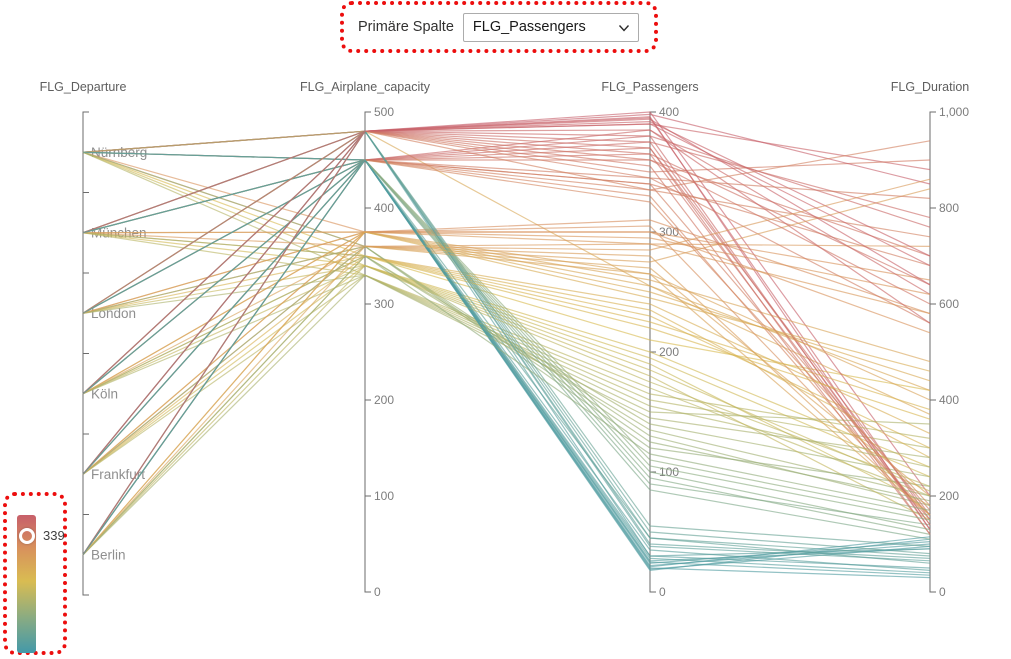 This screenshot has height=659, width=1011. What do you see at coordinates (104, 393) in the screenshot?
I see `category-label: Köln` at bounding box center [104, 393].